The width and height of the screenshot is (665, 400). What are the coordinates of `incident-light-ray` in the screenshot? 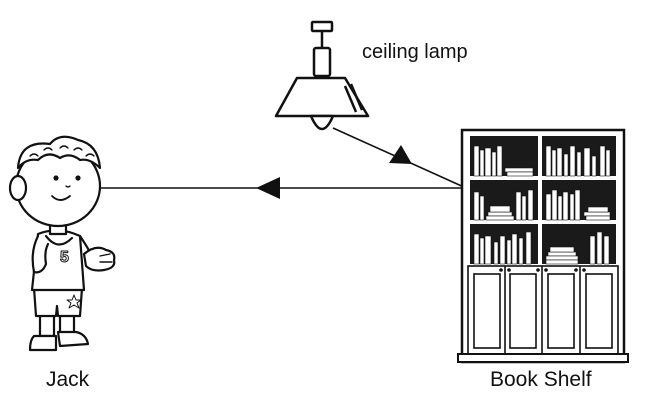 It's located at (399, 158).